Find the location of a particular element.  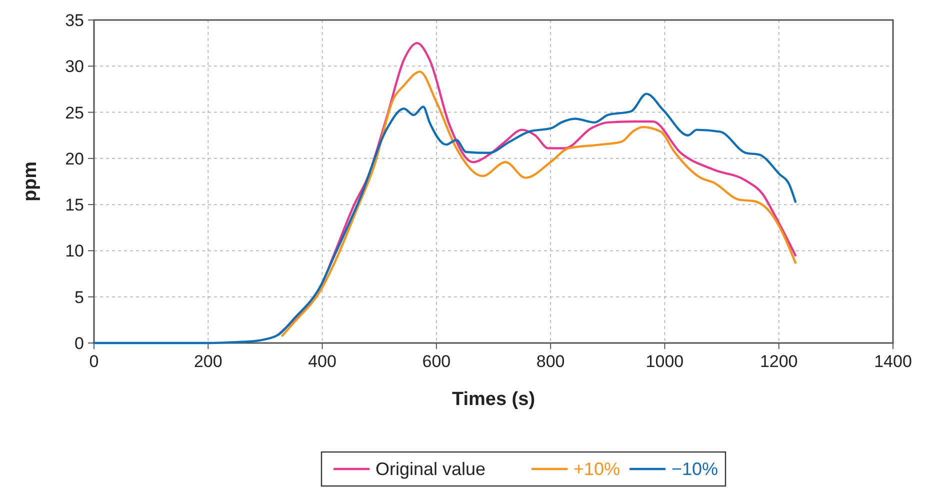

x-tick-label: 800 is located at coordinates (550, 361).